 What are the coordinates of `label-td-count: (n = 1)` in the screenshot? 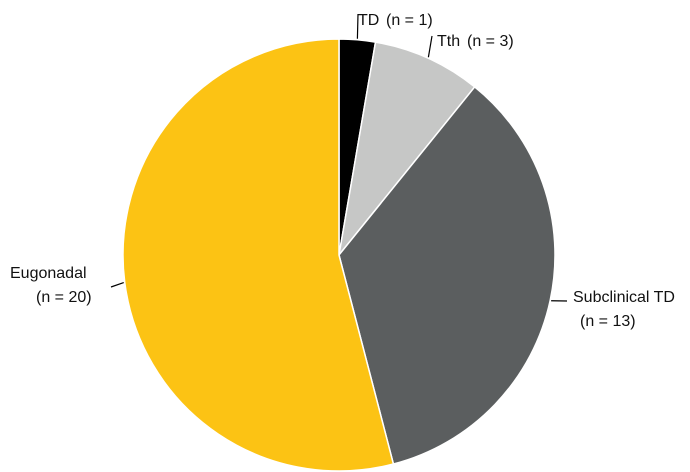 It's located at (409, 20).